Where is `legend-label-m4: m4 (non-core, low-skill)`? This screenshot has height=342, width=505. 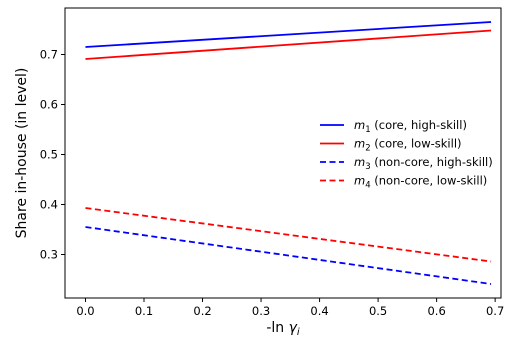 legend-label-m4: m4 (non-core, low-skill) is located at coordinates (420, 182).